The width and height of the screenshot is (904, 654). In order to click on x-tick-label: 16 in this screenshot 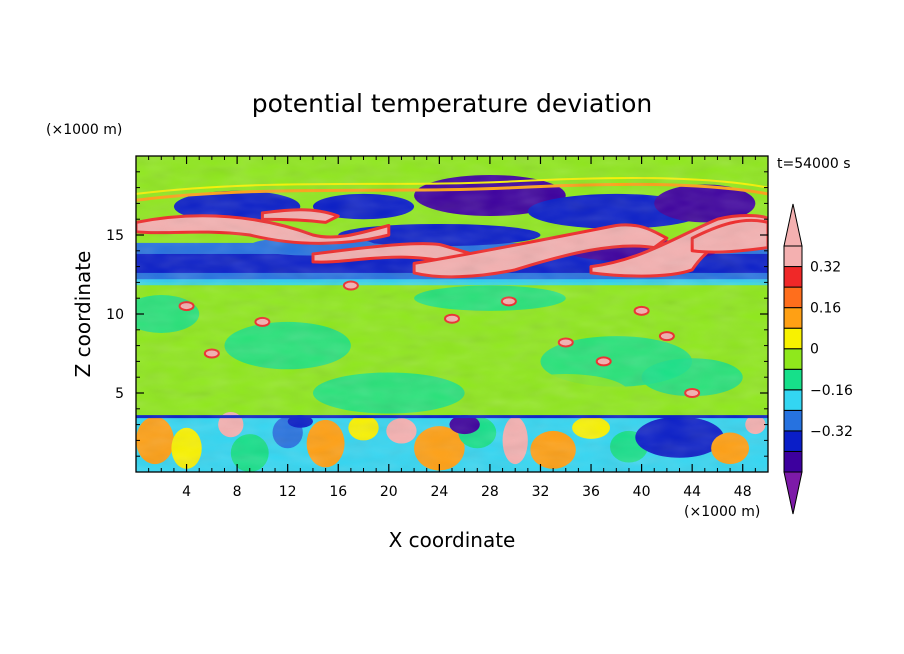, I will do `click(338, 492)`.